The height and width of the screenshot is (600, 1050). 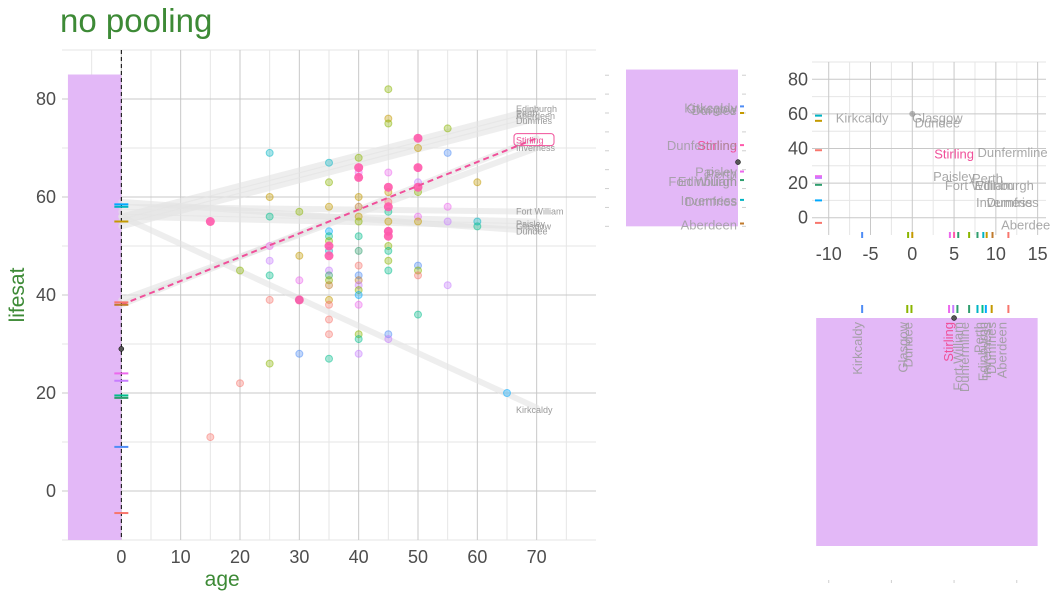 I want to click on slope-panel-label-dundee: Dundee, so click(x=938, y=123).